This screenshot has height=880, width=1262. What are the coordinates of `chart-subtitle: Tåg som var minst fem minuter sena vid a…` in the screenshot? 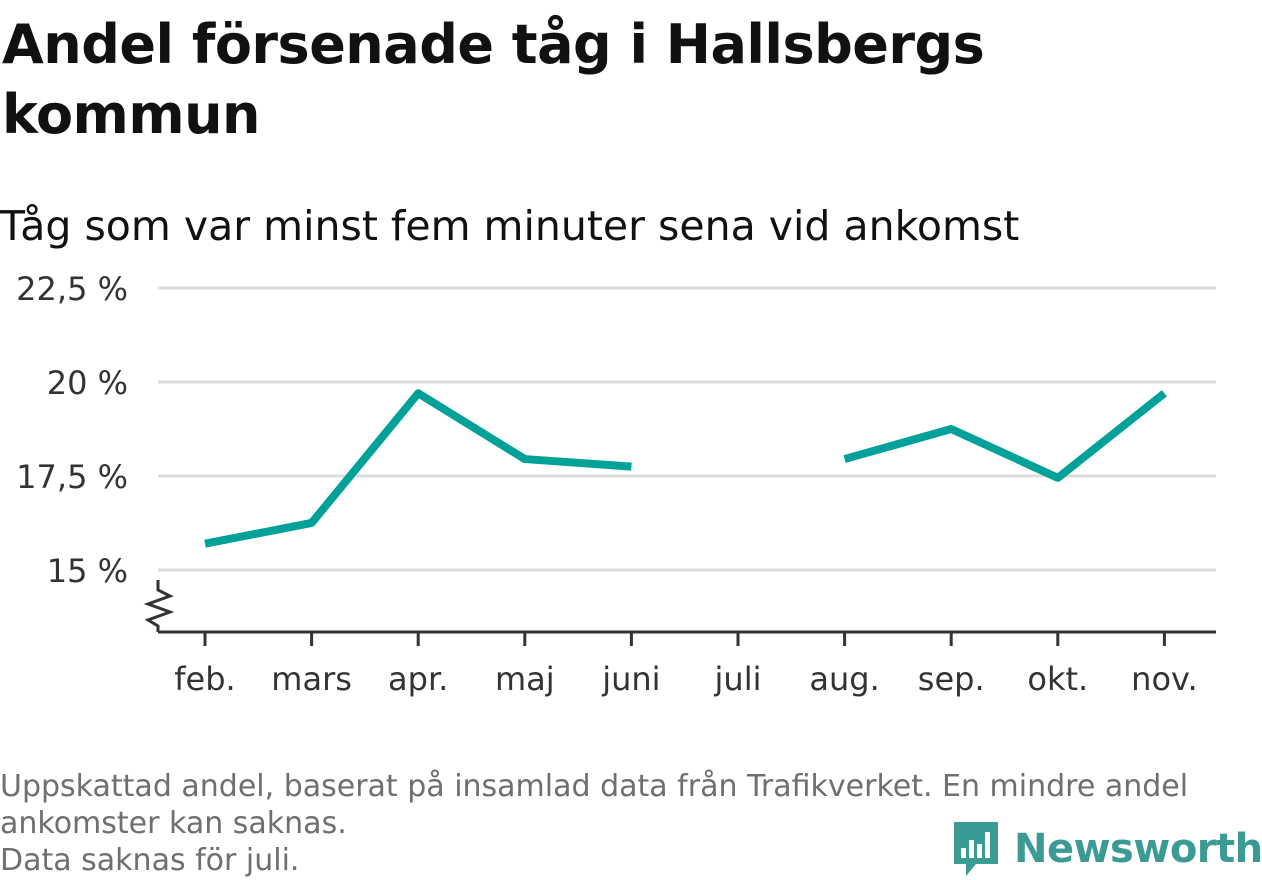 It's located at (510, 226).